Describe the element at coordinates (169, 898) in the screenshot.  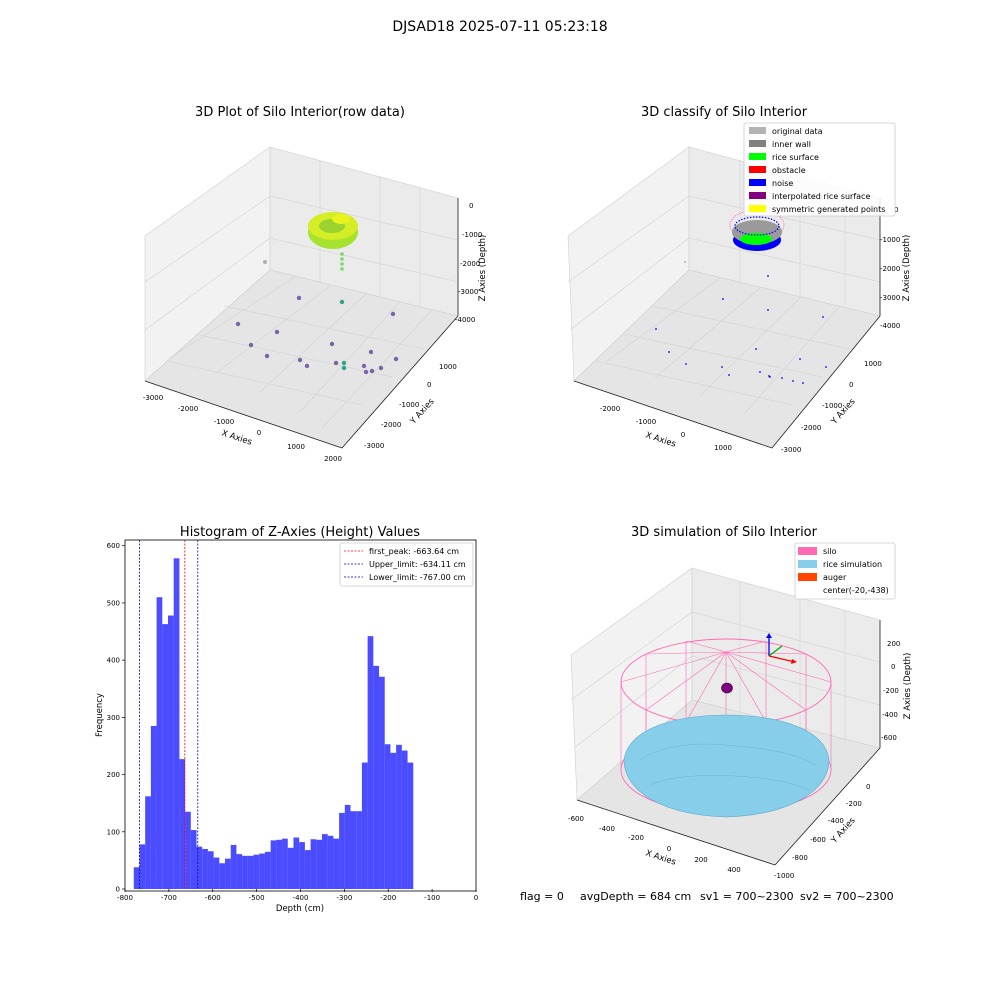
I see `tick-label: -700` at that location.